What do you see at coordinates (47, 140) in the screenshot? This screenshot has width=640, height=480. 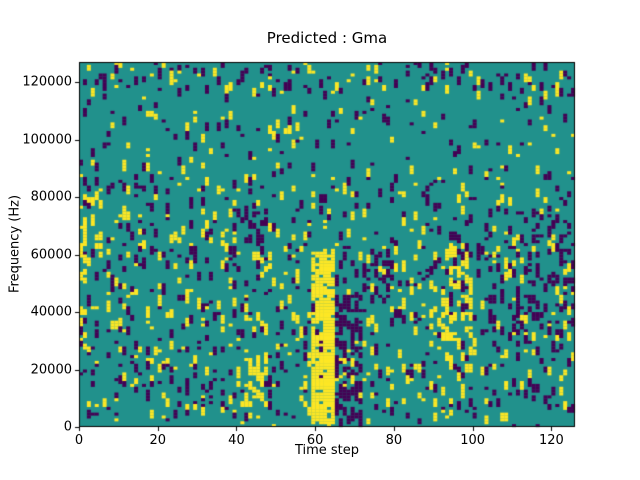 I see `y-tick-label: 100000` at bounding box center [47, 140].